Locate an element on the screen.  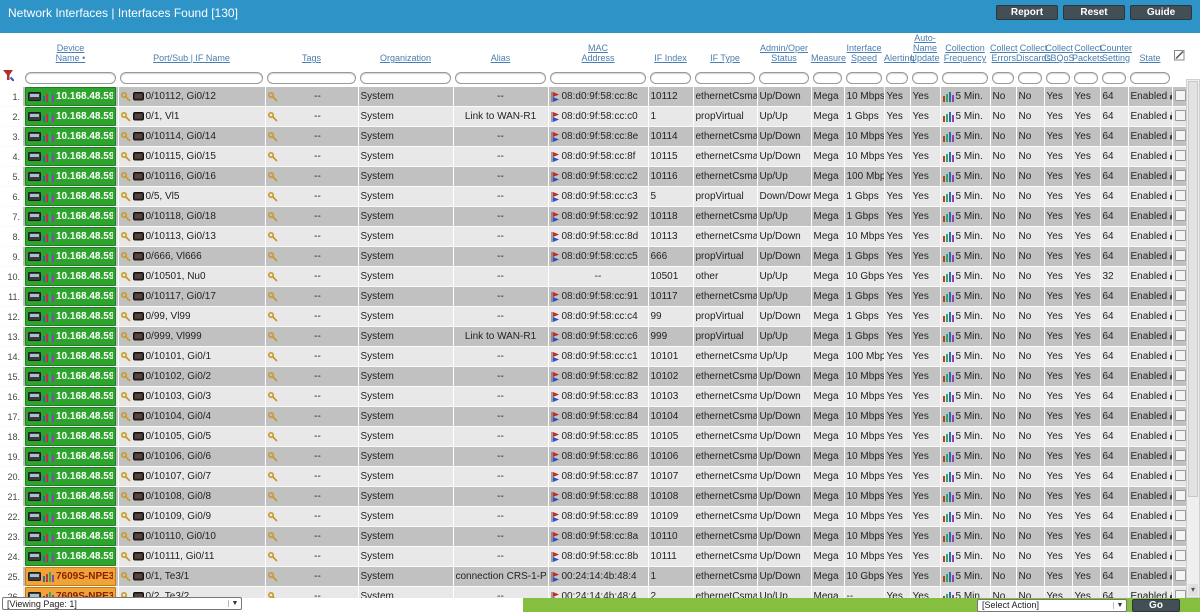
column-header-ifindex: IF Index is located at coordinates (670, 58).